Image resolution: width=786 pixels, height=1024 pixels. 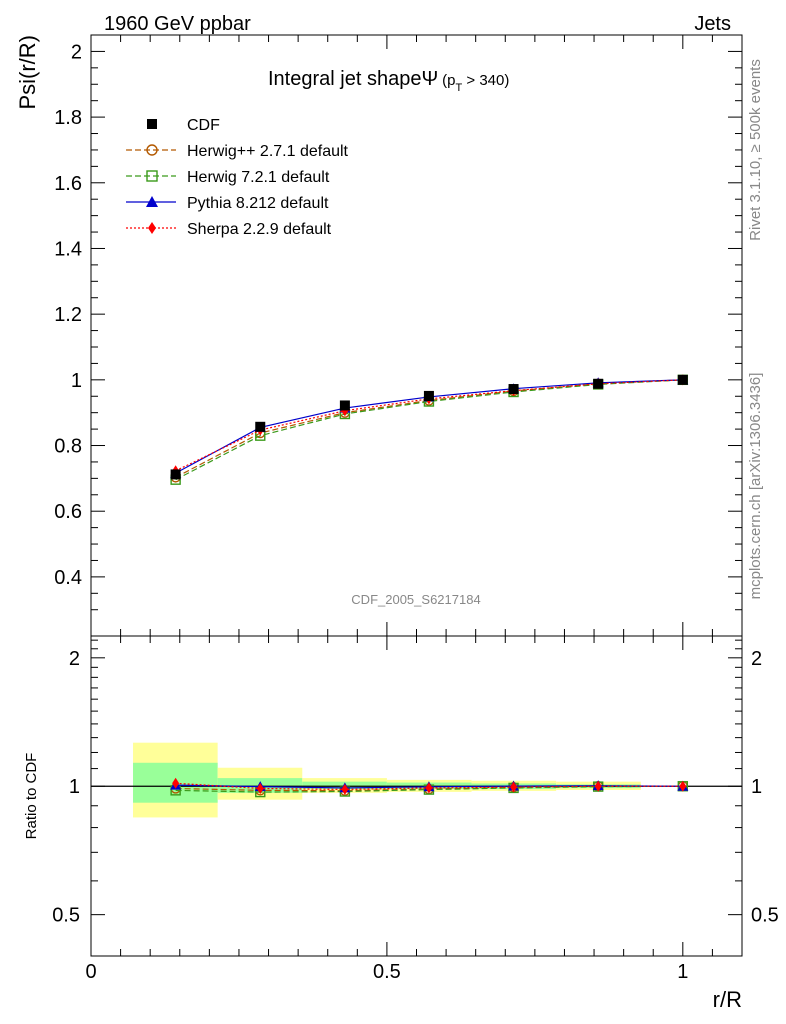 I want to click on chart-title-sub: (p, so click(x=448, y=80).